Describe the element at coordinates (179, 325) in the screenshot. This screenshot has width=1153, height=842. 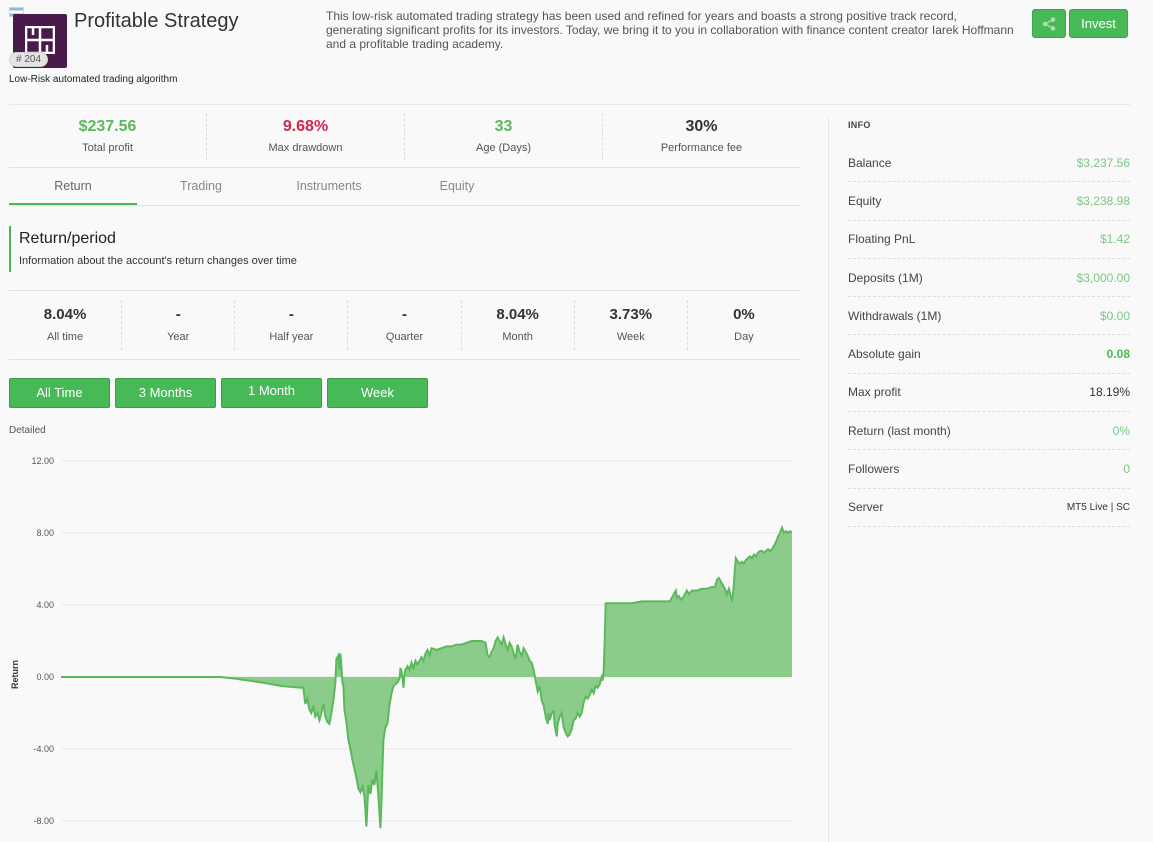
I see `return-year: - Year` at that location.